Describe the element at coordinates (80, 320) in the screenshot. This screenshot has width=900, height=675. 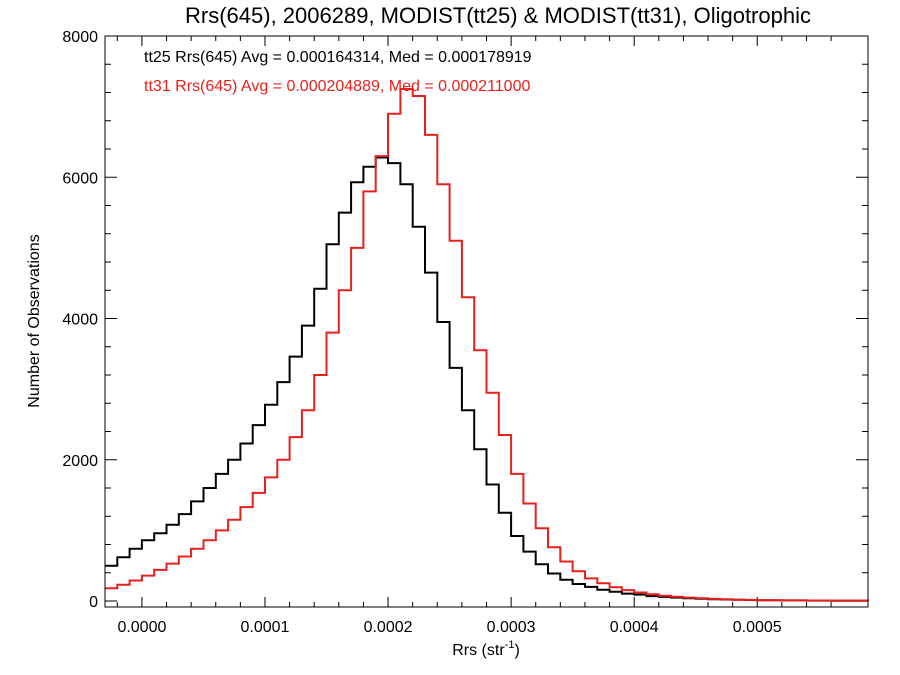
I see `y-tick-label-2: 4000` at that location.